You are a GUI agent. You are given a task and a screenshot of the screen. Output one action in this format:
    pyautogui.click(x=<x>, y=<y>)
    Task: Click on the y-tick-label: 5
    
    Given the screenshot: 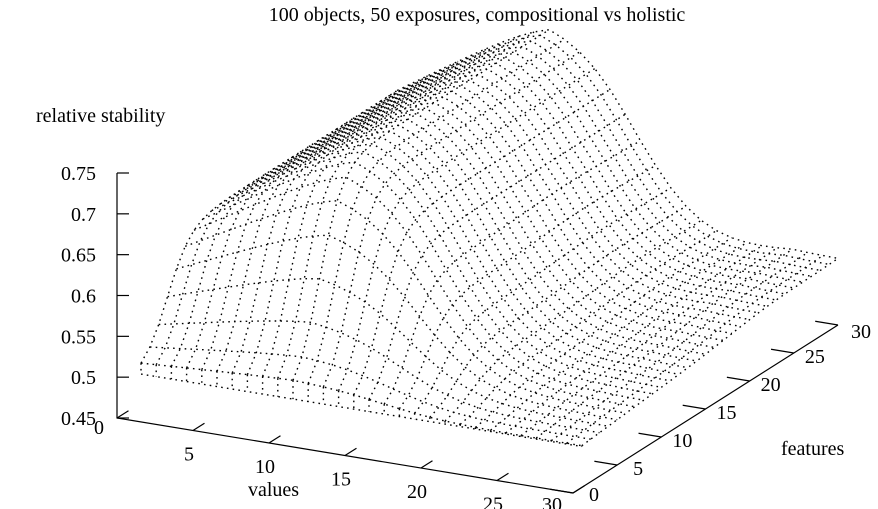 What is the action you would take?
    pyautogui.click(x=638, y=469)
    